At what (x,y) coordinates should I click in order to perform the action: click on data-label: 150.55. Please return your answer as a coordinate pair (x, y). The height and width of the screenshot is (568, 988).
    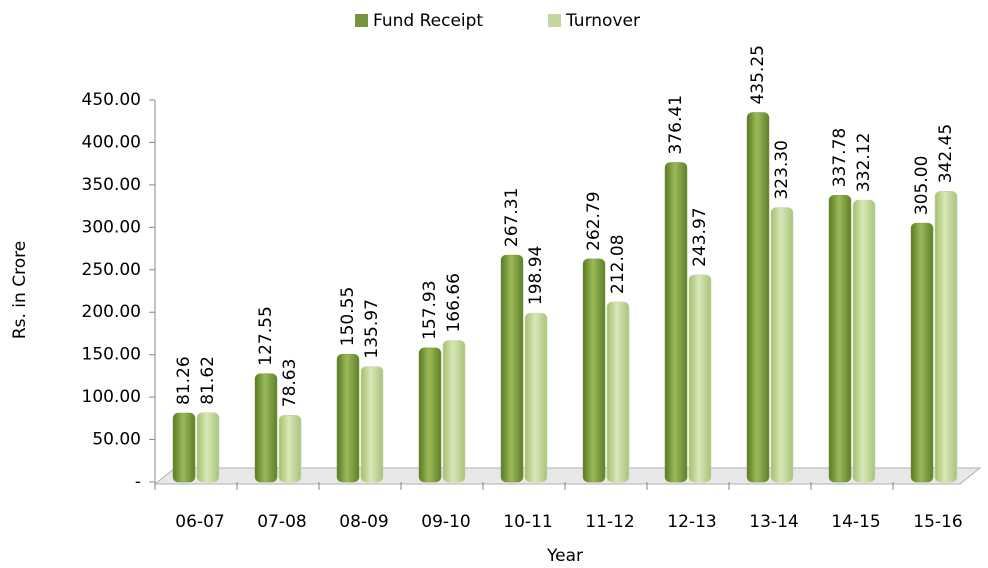
    Looking at the image, I should click on (348, 316).